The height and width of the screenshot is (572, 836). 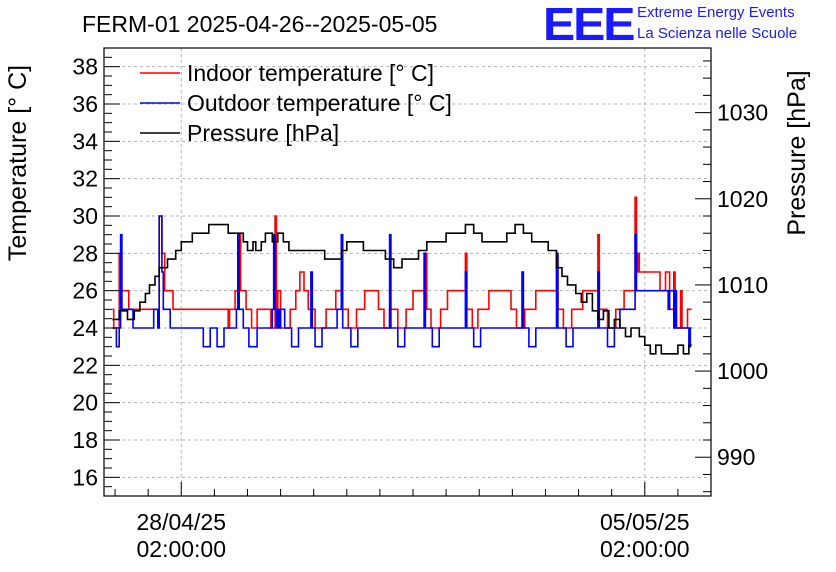 I want to click on legend-label-2: Pressure [hPa], so click(x=263, y=133).